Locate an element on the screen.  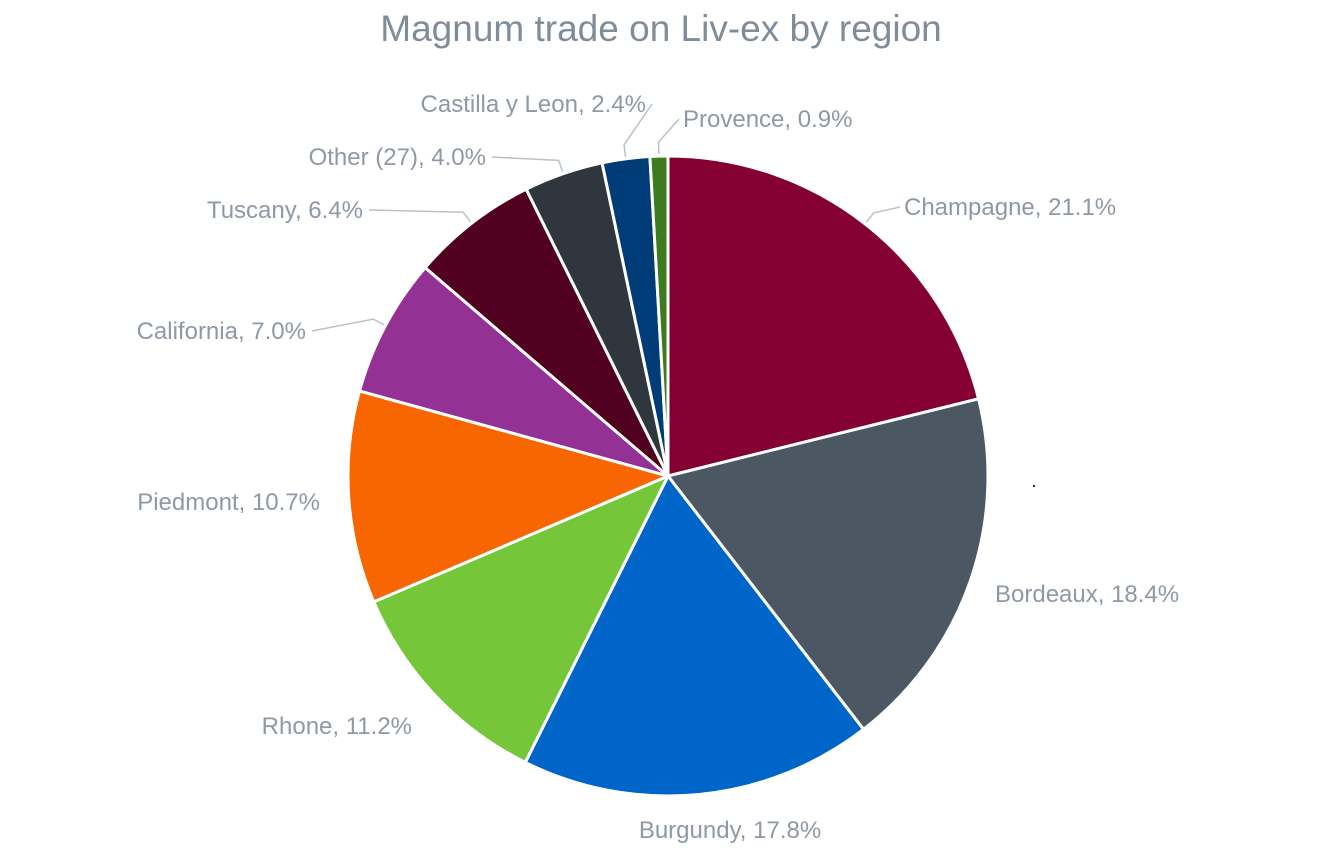
chart-title: Magnum trade on Liv-ex by region is located at coordinates (661, 28).